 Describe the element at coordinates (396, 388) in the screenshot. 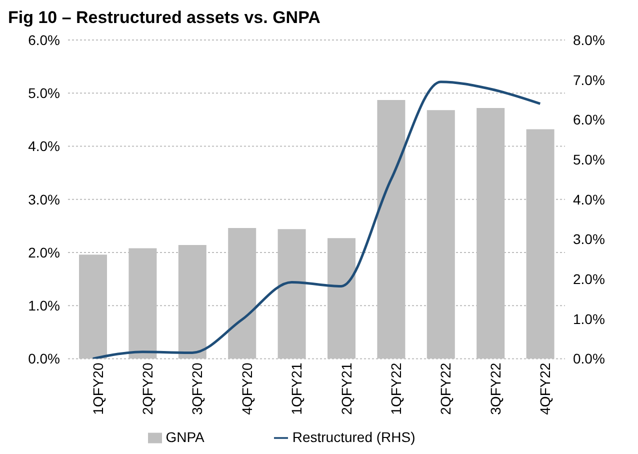

I see `x-tick-label: 1QFY22` at that location.